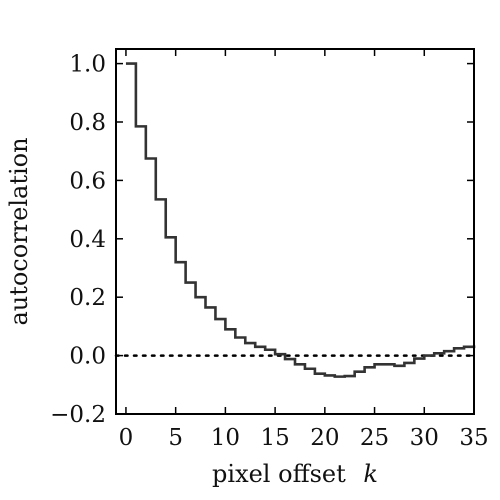 This screenshot has height=500, width=500. Describe the element at coordinates (87, 357) in the screenshot. I see `y-tick-label: 0.0` at that location.